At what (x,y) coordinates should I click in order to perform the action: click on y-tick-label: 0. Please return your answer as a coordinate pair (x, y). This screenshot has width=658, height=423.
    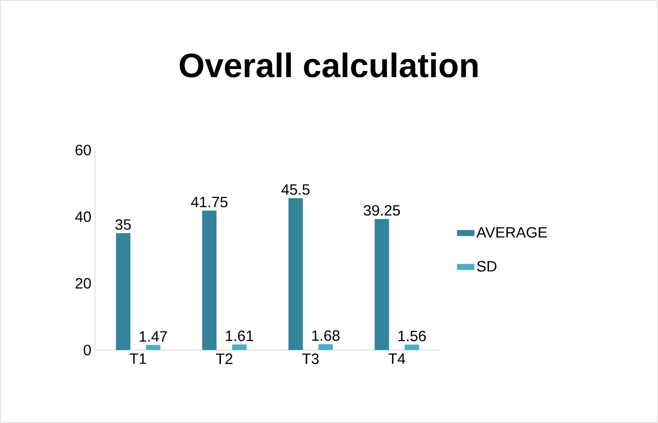
    Looking at the image, I should click on (87, 350).